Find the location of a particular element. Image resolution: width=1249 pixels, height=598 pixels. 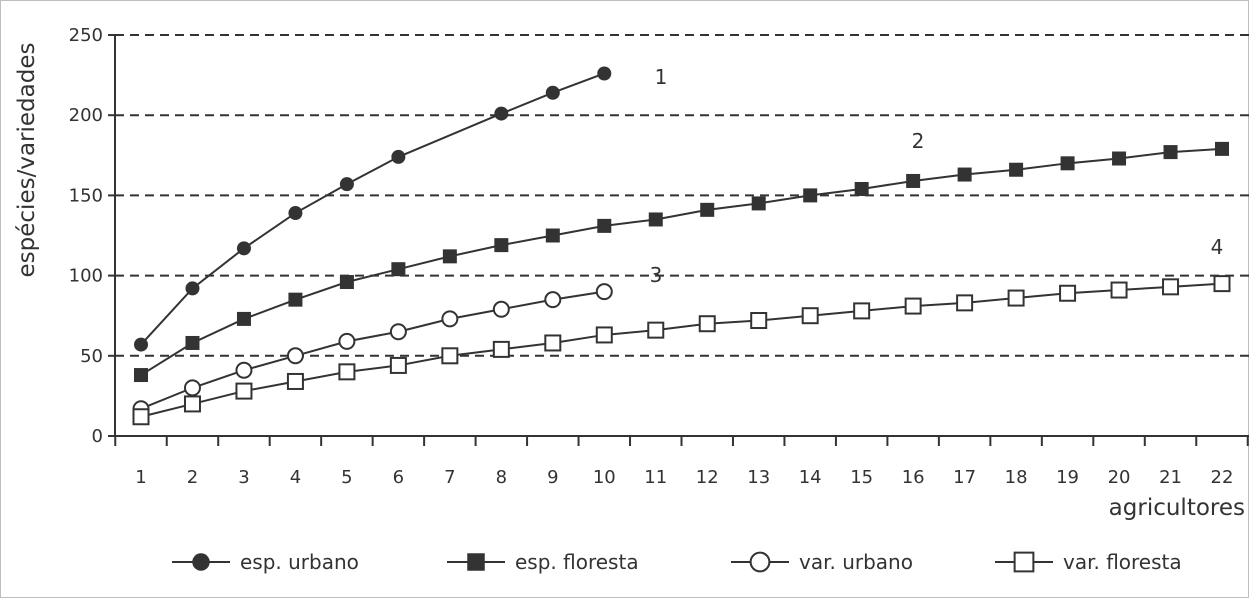

x-tick-label: 19 is located at coordinates (1067, 477).